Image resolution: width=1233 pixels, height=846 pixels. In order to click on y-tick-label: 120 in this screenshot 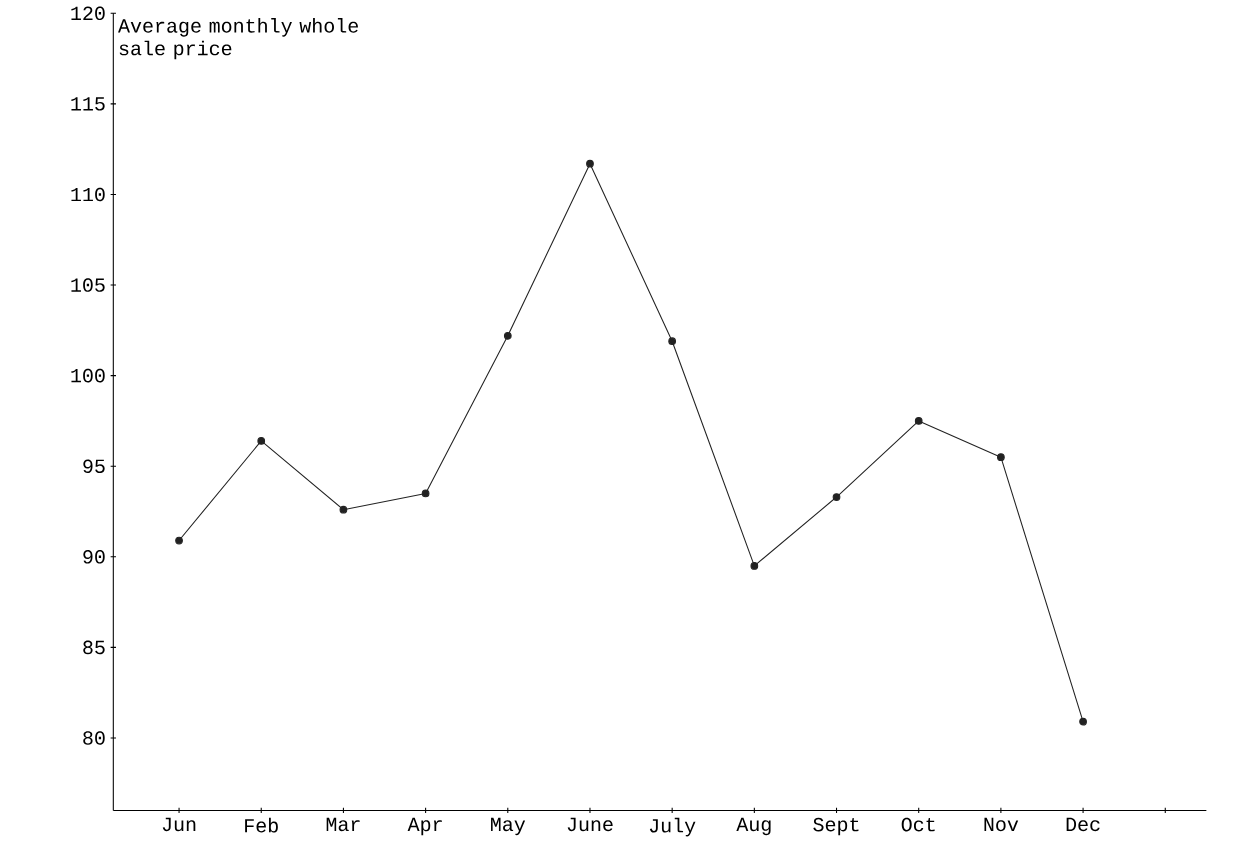, I will do `click(88, 13)`.